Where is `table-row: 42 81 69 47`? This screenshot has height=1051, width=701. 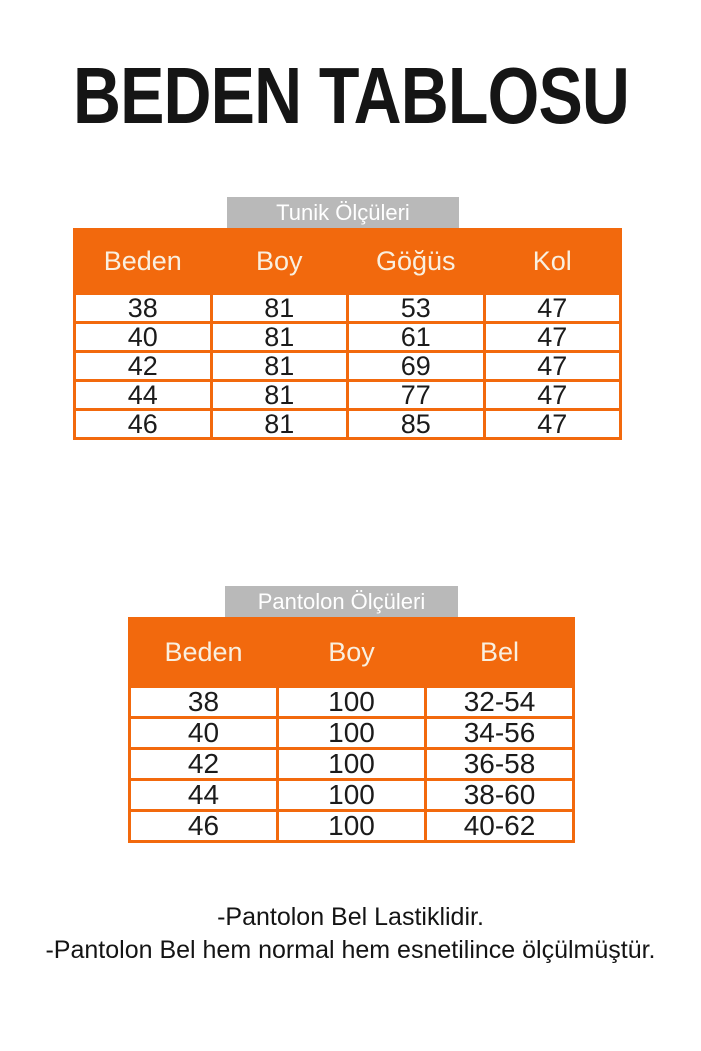 table-row: 42 81 69 47 is located at coordinates (347, 366).